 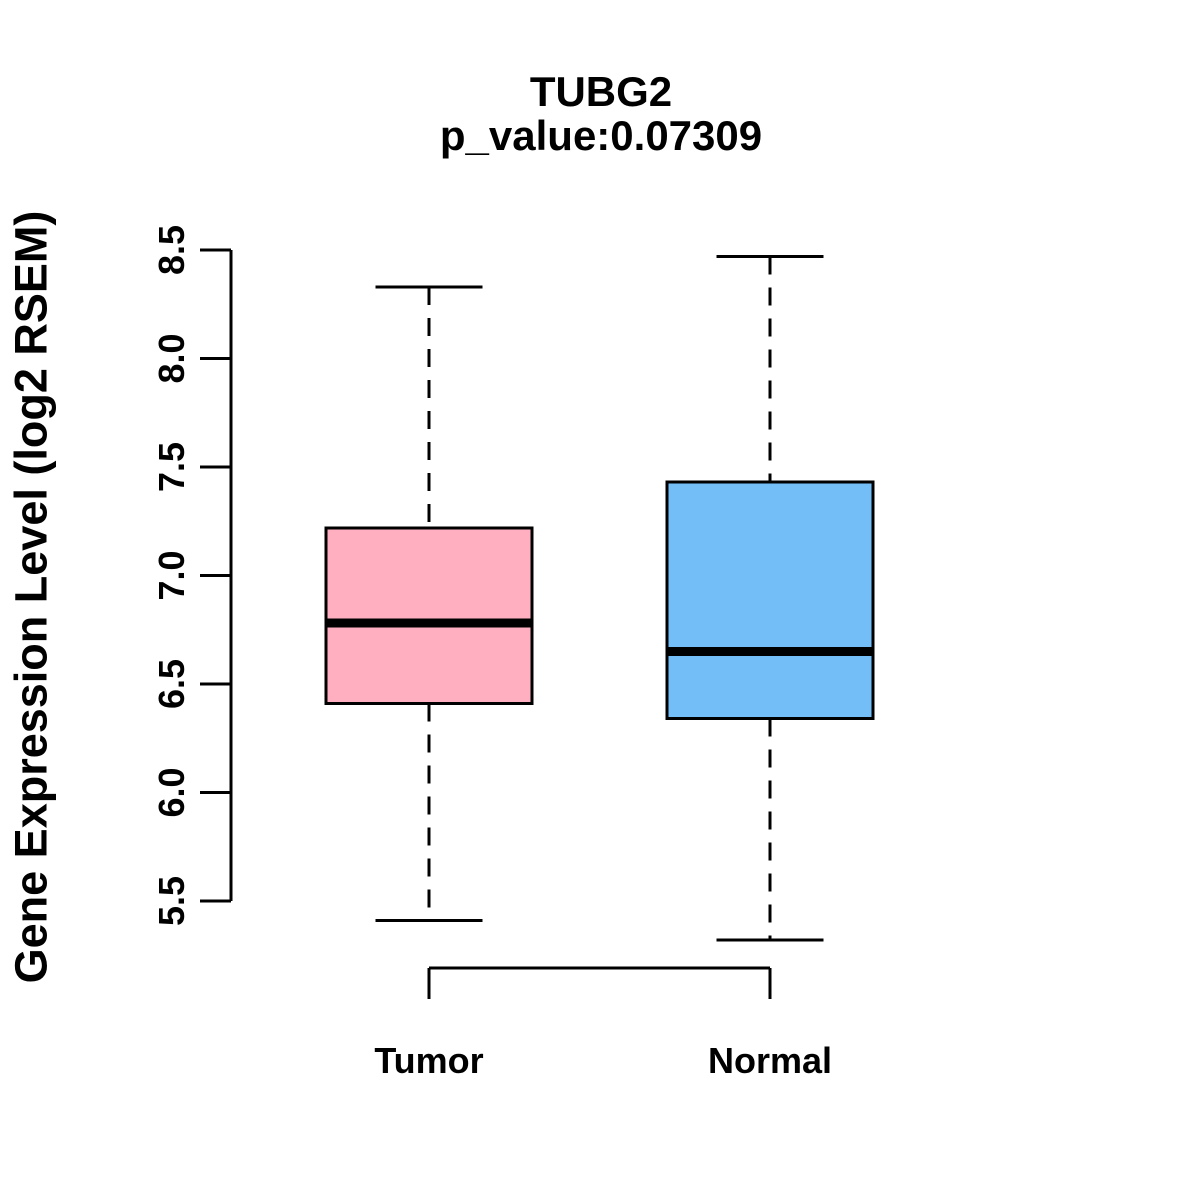 What do you see at coordinates (171, 575) in the screenshot?
I see `y-tick-label: 7.0` at bounding box center [171, 575].